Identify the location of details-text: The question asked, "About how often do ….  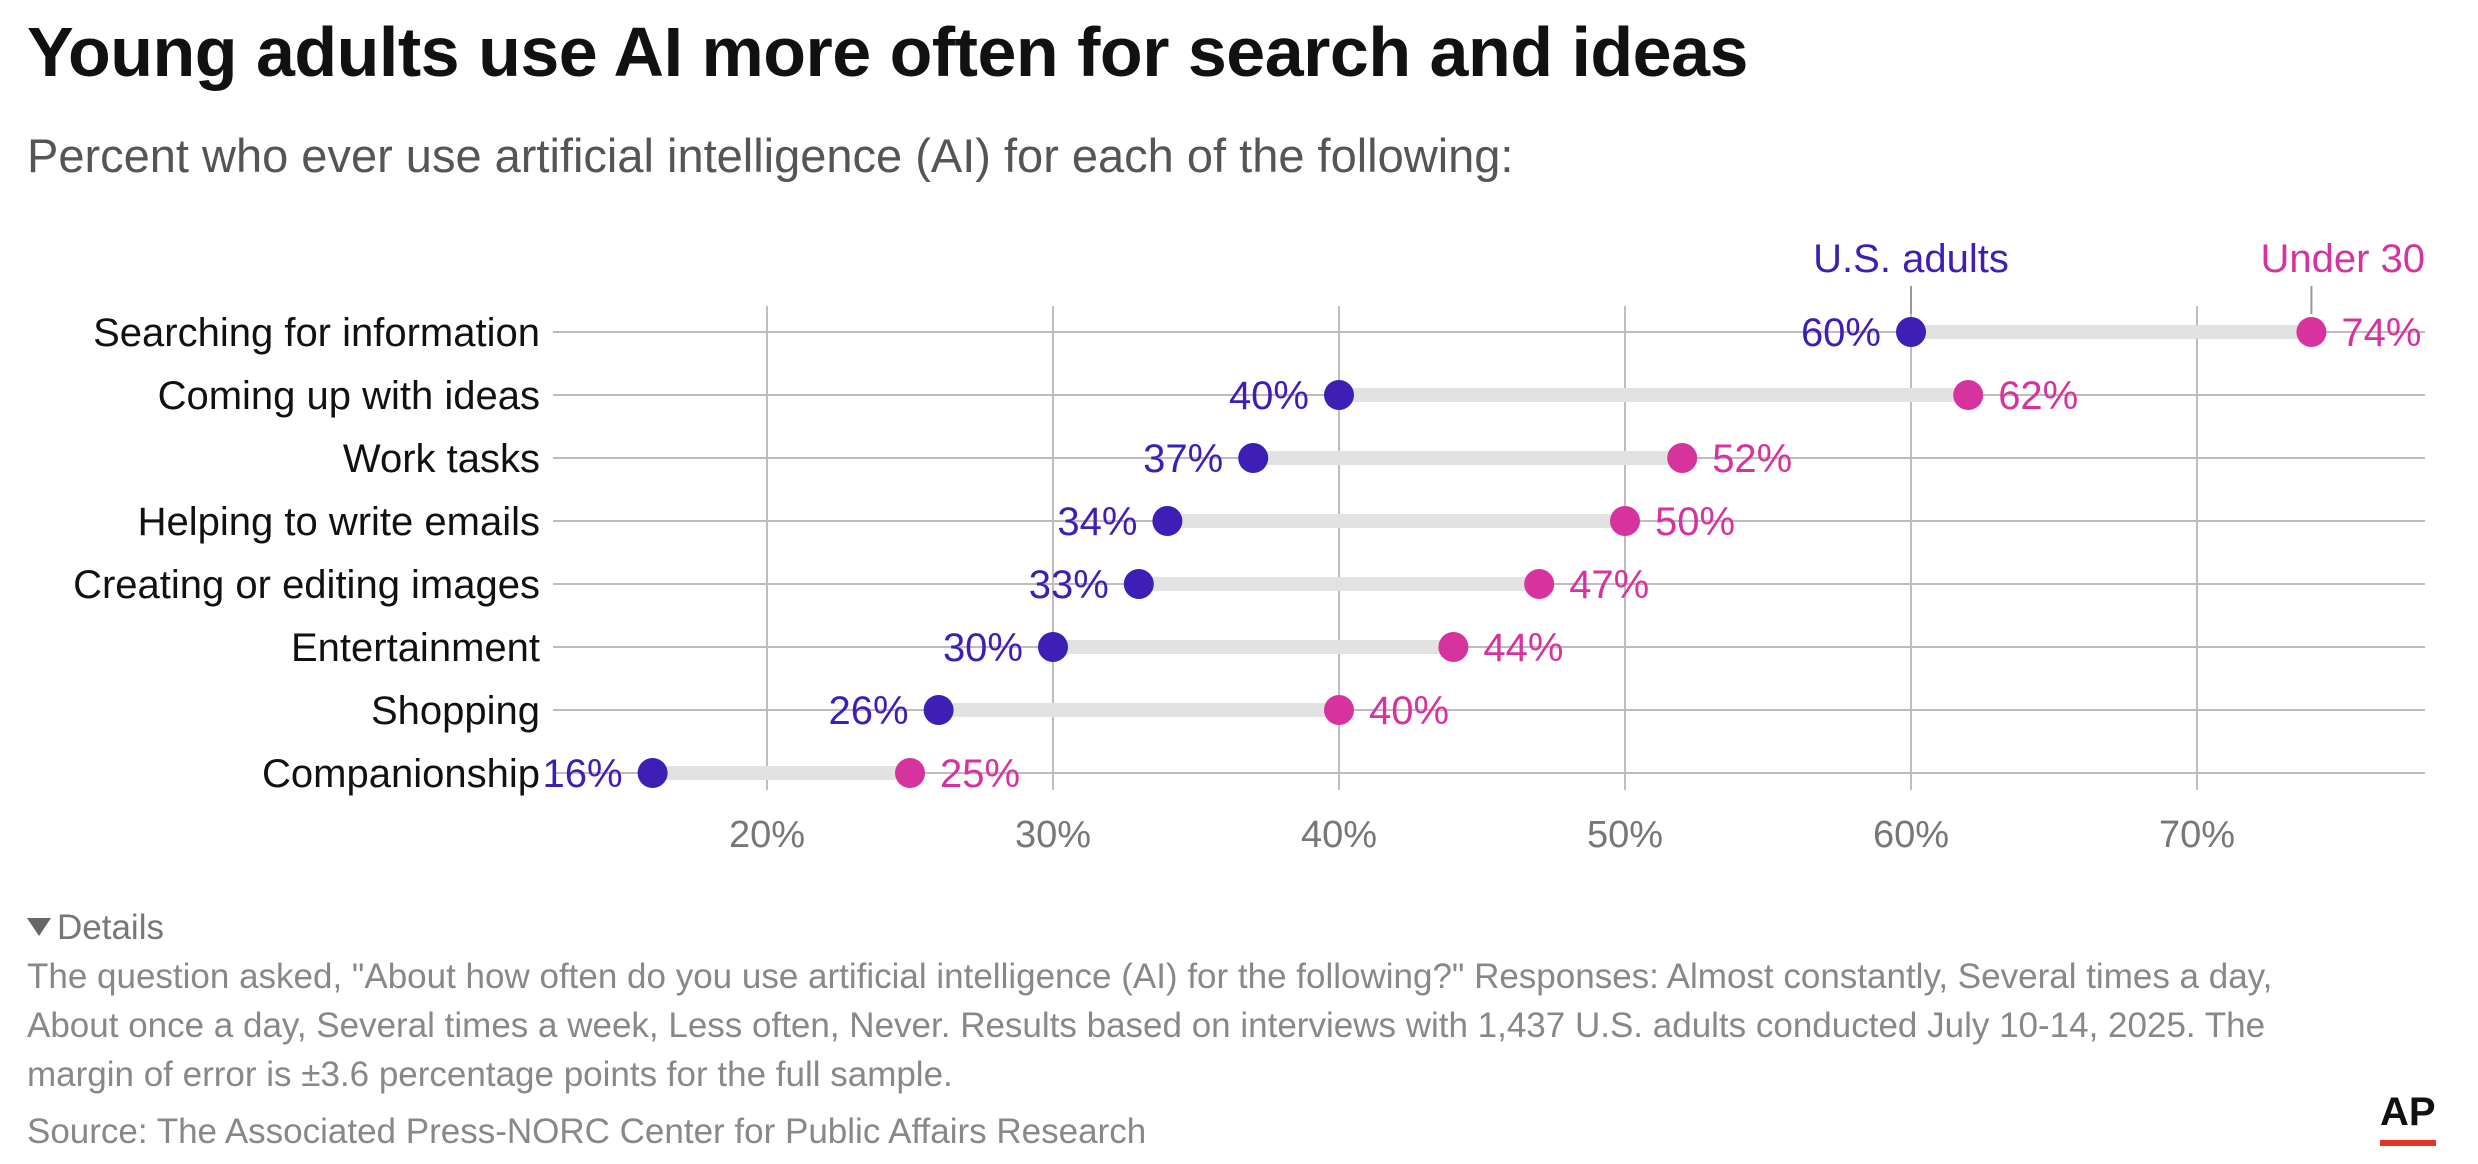
(1150, 1025).